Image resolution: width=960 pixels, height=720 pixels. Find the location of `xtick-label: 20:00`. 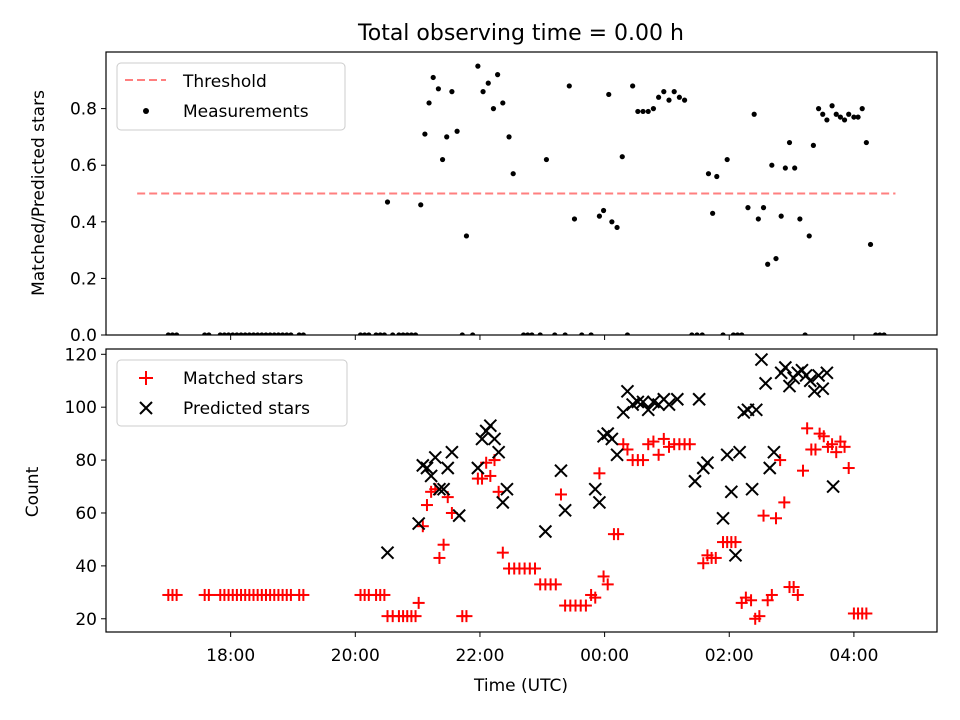

xtick-label: 20:00 is located at coordinates (355, 656).